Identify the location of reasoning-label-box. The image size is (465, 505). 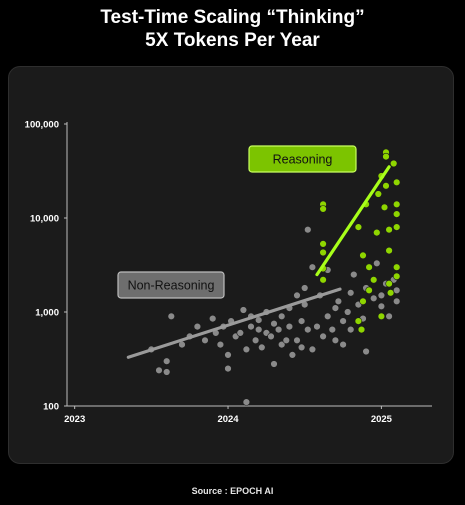
(302, 159).